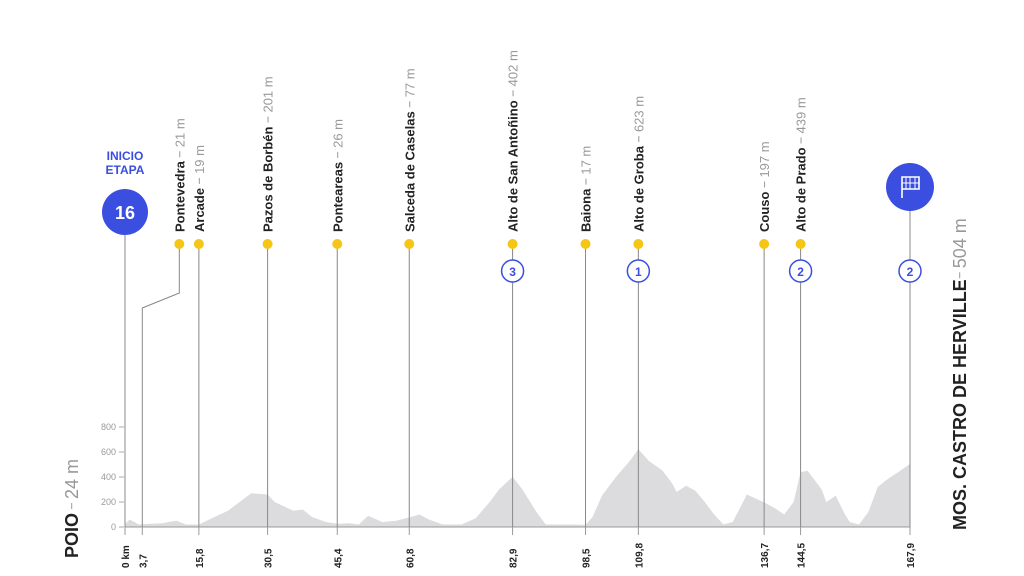 The width and height of the screenshot is (1024, 576). I want to click on waypoint-elevation: 197 m, so click(764, 159).